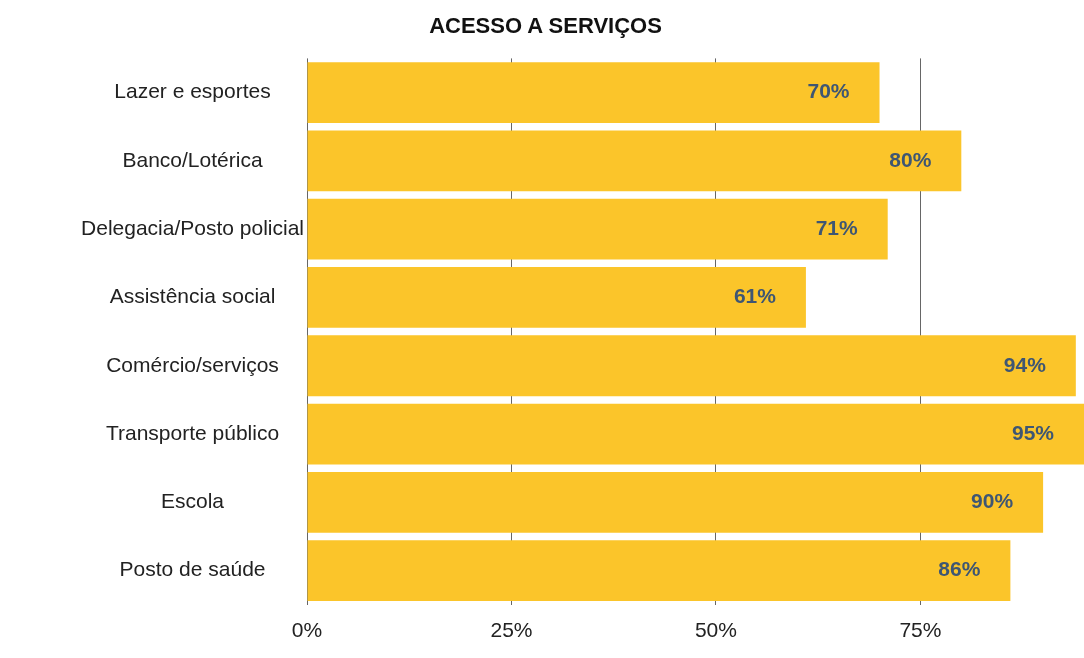  Describe the element at coordinates (193, 501) in the screenshot. I see `y-tick-label: Escola` at that location.